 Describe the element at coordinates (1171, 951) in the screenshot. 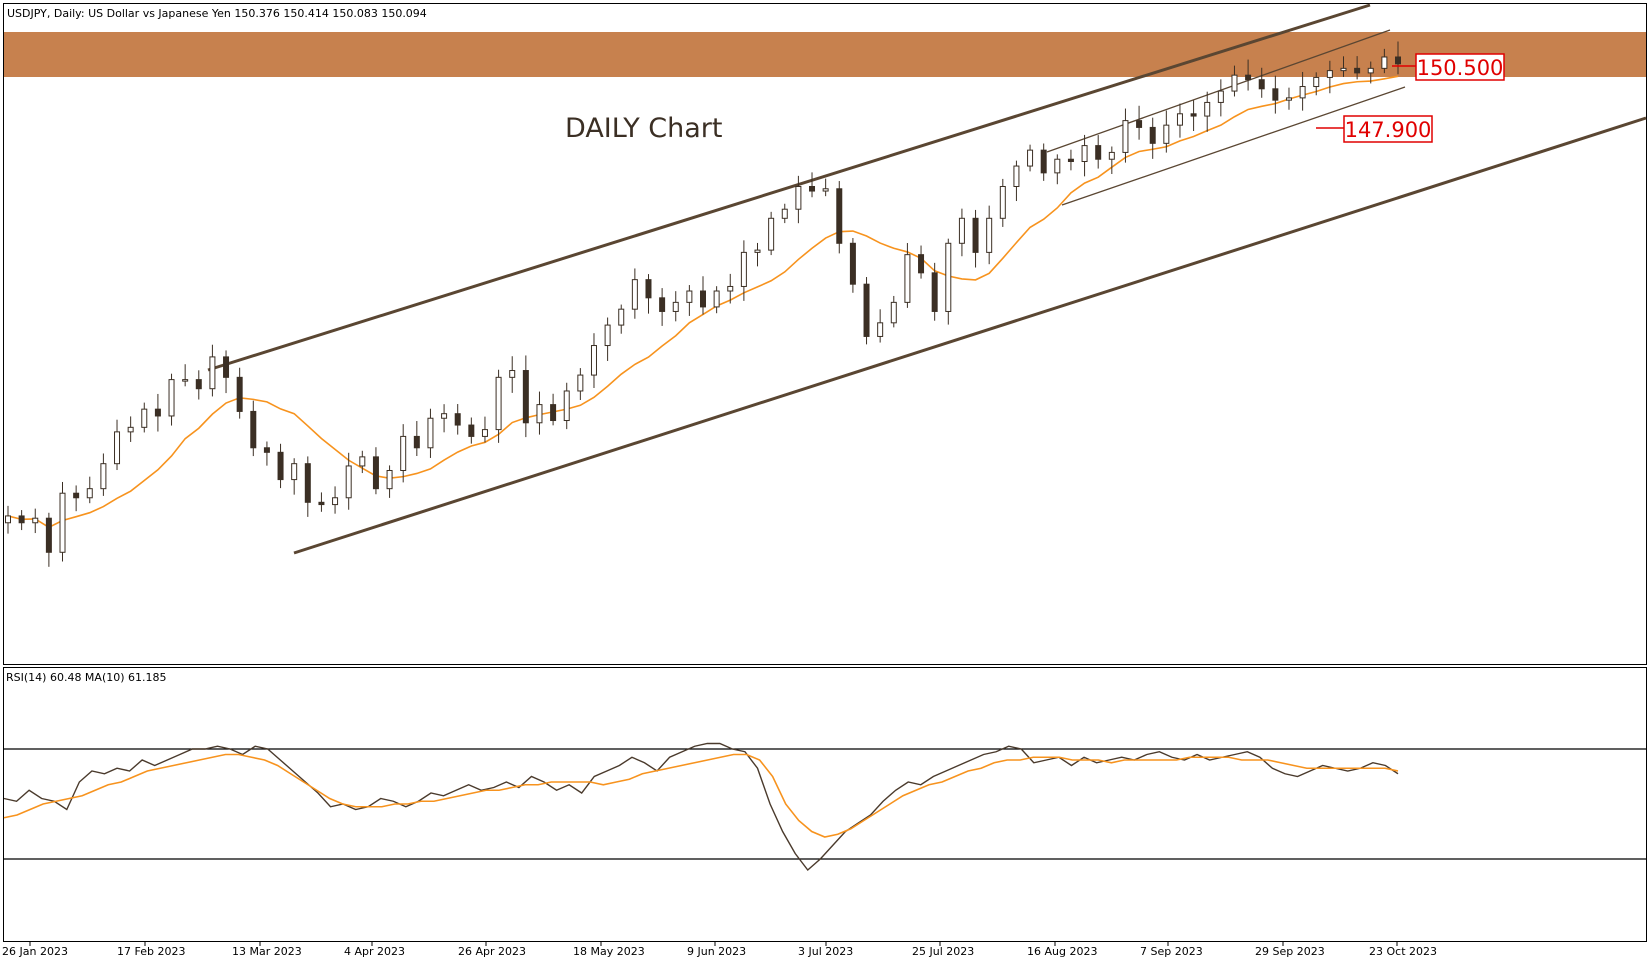

I see `x-tick-label: 7 Sep 2023` at that location.